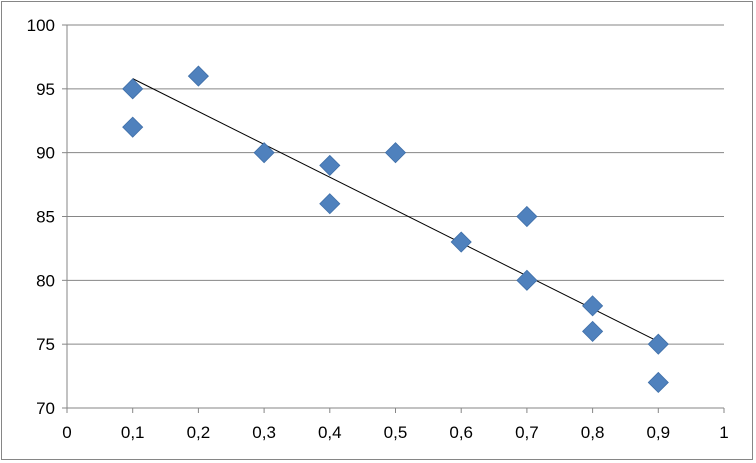  Describe the element at coordinates (45, 408) in the screenshot. I see `y-tick-label: 70` at that location.